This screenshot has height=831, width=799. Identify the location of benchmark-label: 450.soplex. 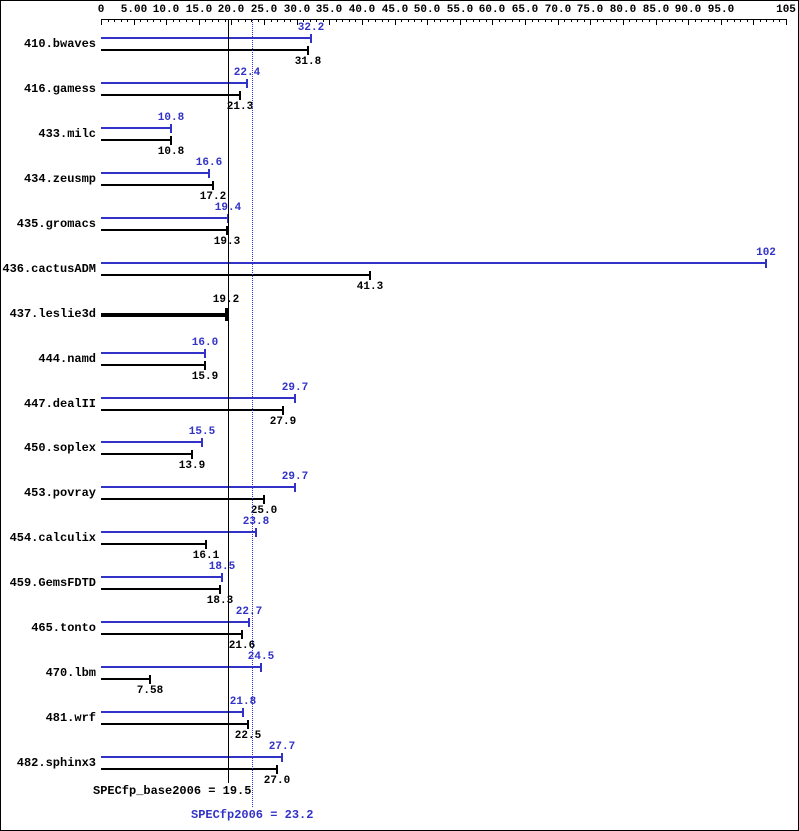
(59, 448).